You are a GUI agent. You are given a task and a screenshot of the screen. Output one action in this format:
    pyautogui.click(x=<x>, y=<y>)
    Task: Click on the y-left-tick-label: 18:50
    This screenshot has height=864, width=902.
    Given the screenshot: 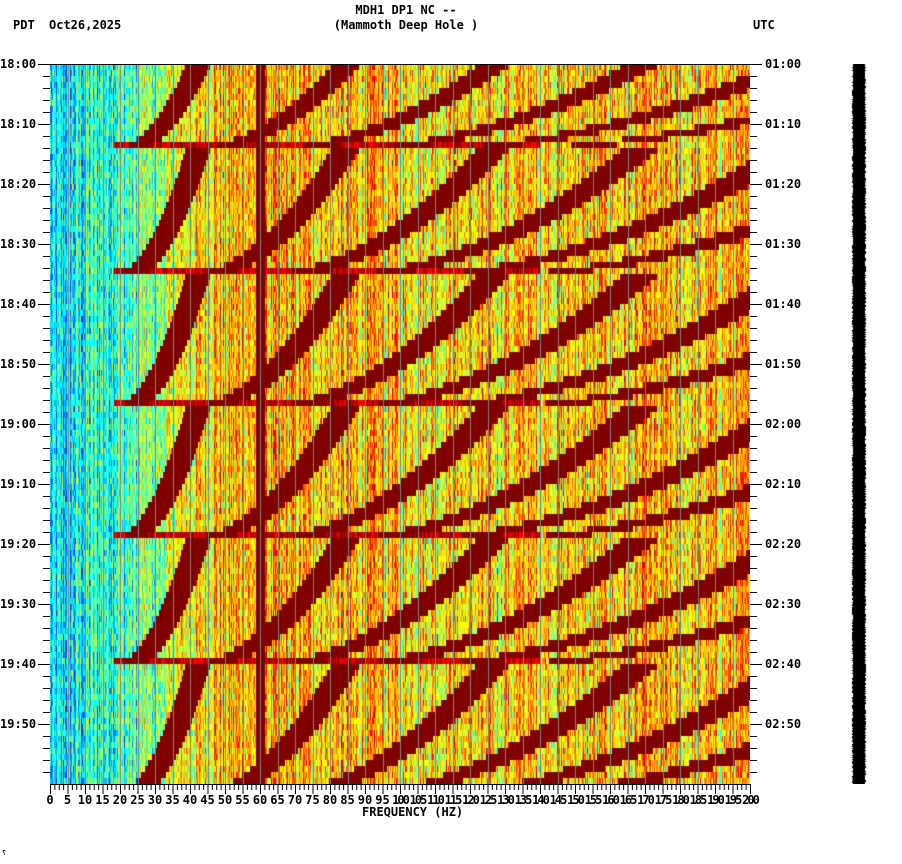 What is the action you would take?
    pyautogui.click(x=18, y=364)
    